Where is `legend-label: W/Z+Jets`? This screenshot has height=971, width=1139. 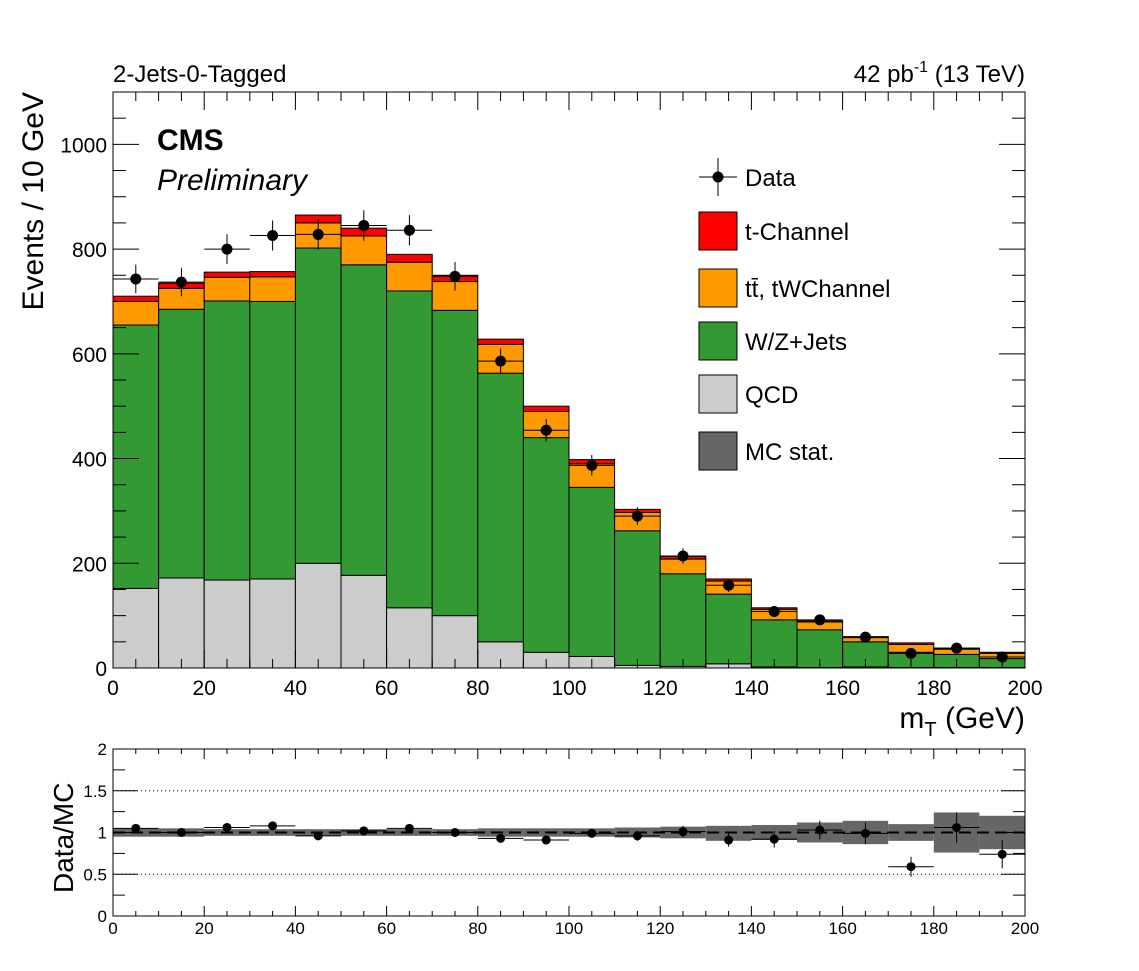 legend-label: W/Z+Jets is located at coordinates (796, 342).